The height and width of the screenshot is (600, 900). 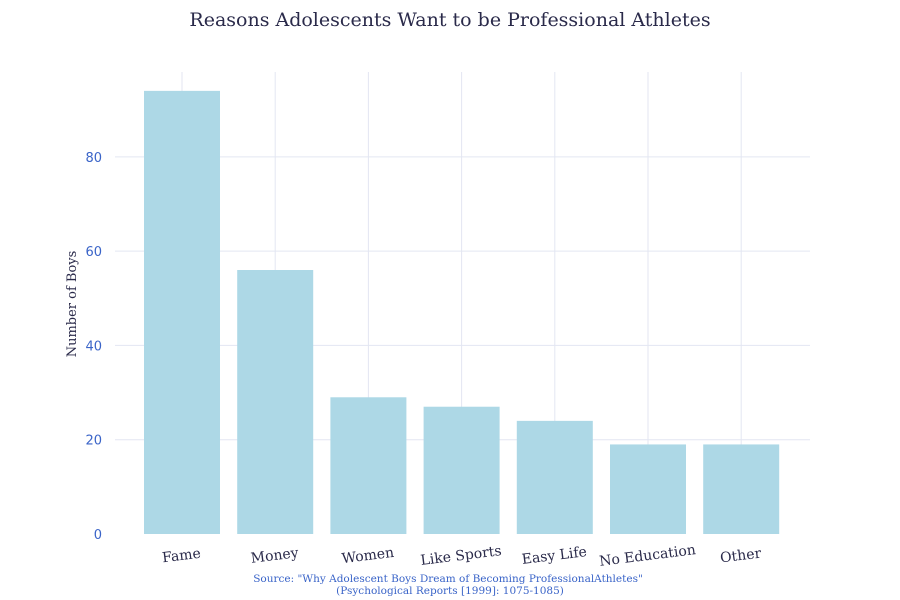 I want to click on x-tick-label: Other, so click(x=740, y=556).